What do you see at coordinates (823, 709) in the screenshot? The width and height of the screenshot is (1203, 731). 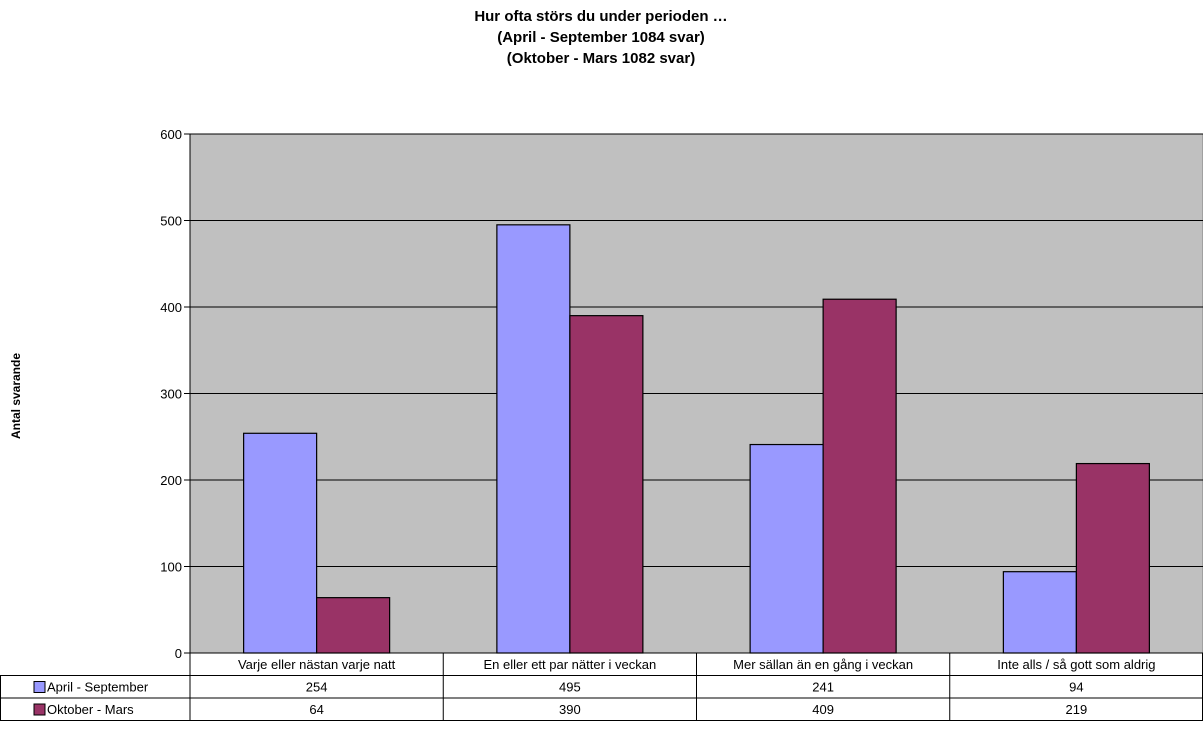 I see `table-value: 409` at bounding box center [823, 709].